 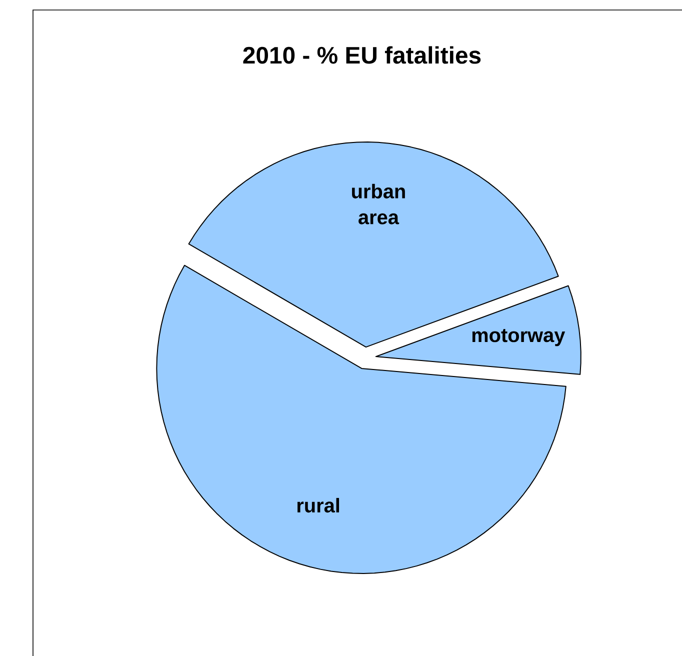 I want to click on chart-title: 2010 - % EU fatalities, so click(x=362, y=55).